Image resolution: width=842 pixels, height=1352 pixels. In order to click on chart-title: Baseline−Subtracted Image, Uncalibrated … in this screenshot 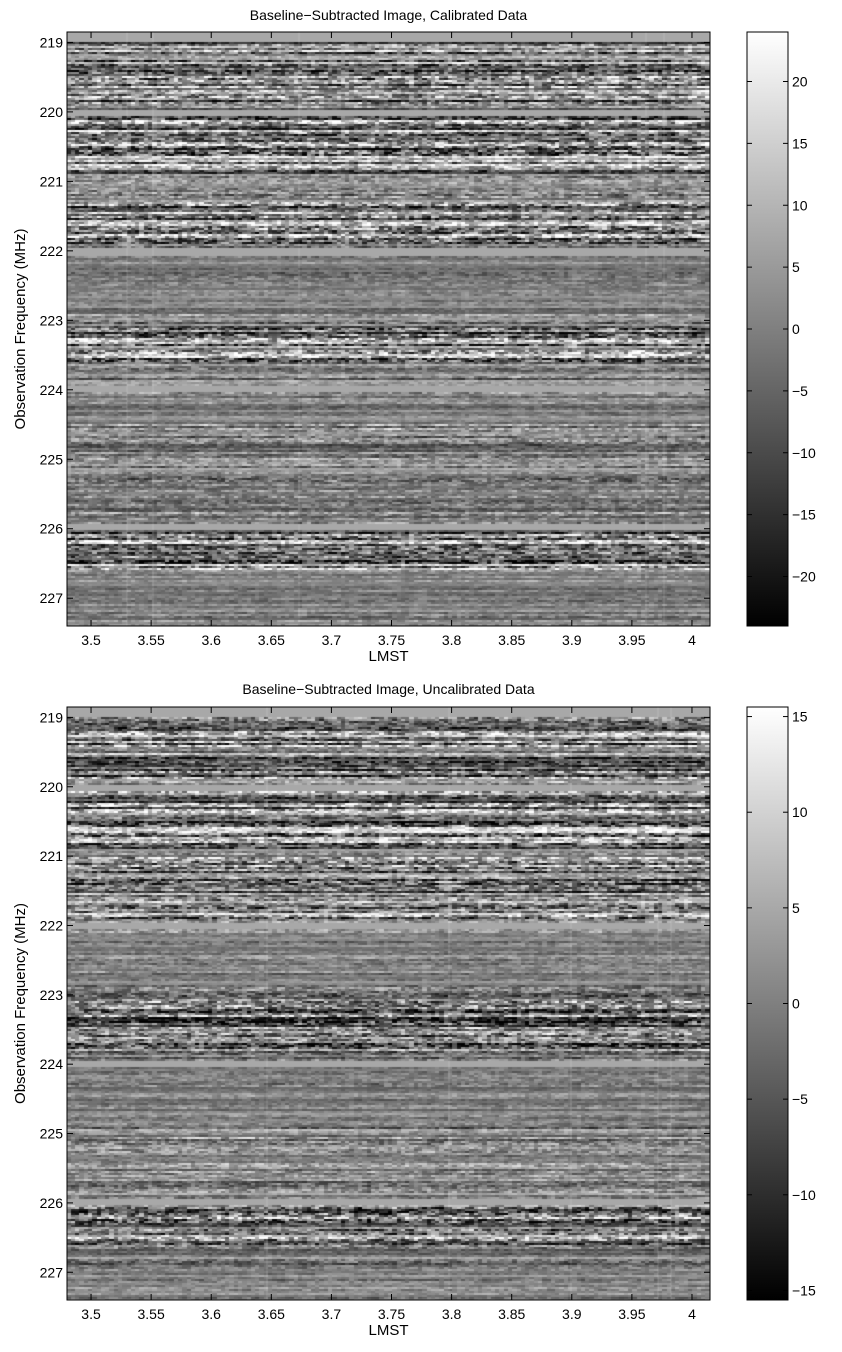, I will do `click(388, 689)`.